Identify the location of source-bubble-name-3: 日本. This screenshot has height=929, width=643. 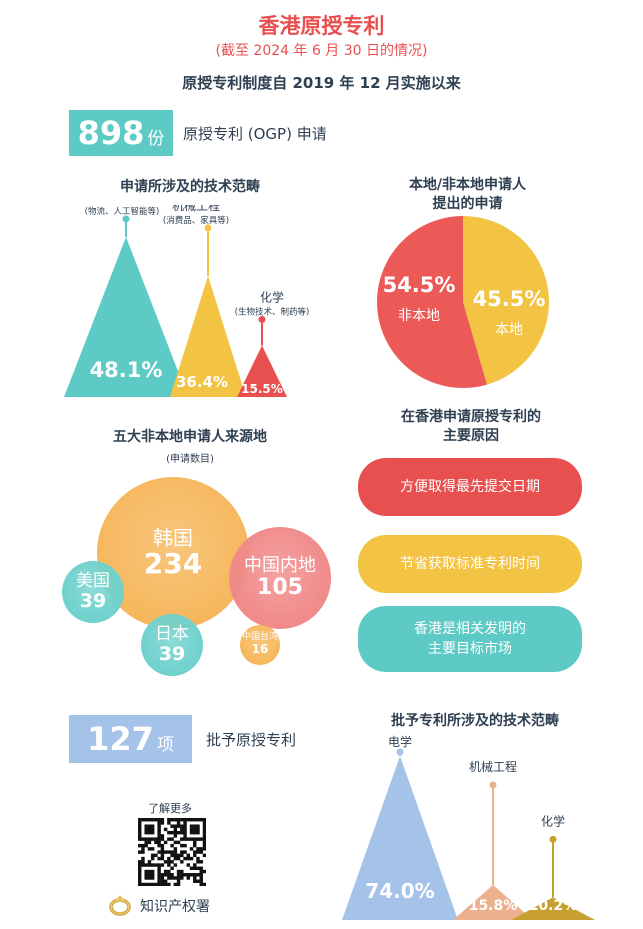
(171, 634).